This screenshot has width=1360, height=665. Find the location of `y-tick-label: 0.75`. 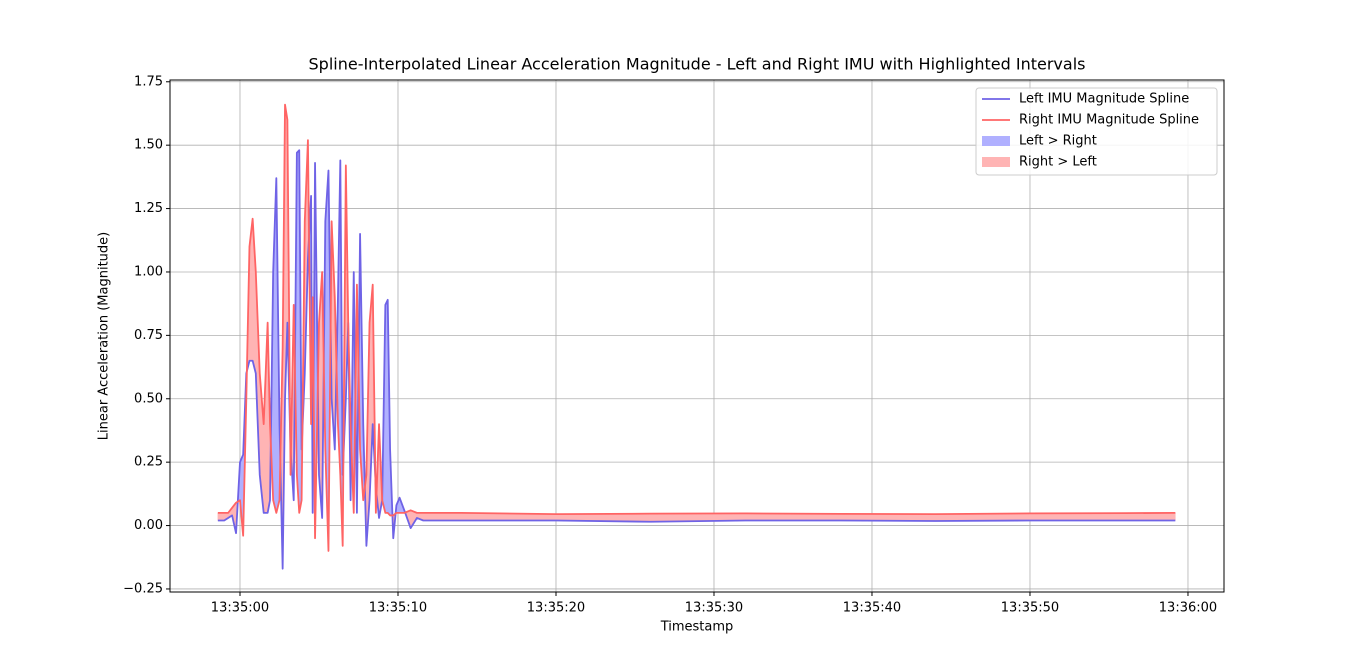

y-tick-label: 0.75 is located at coordinates (148, 335).